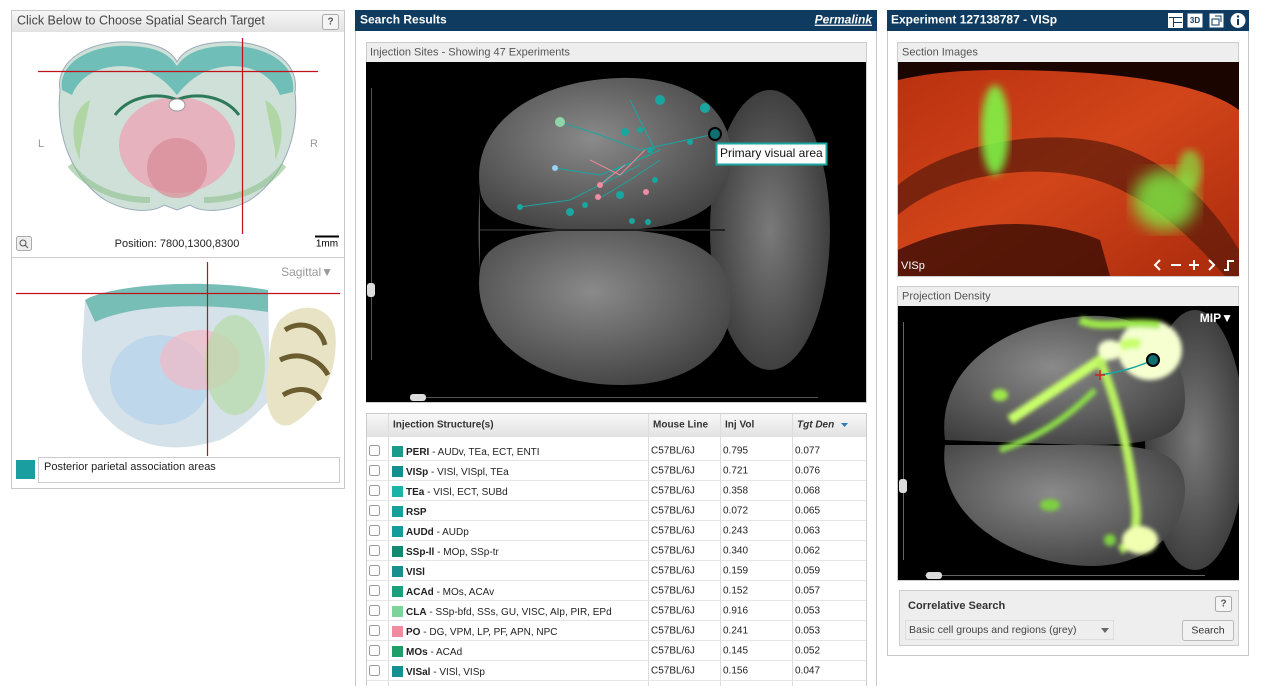  I want to click on structure-detail: - MOp, SSp-tr, so click(468, 552).